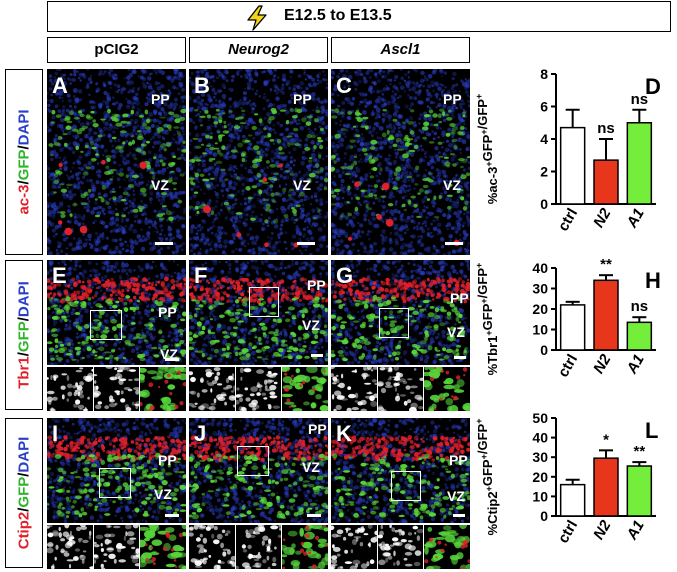 Image resolution: width=677 pixels, height=572 pixels. I want to click on inset-red-i, so click(70, 547).